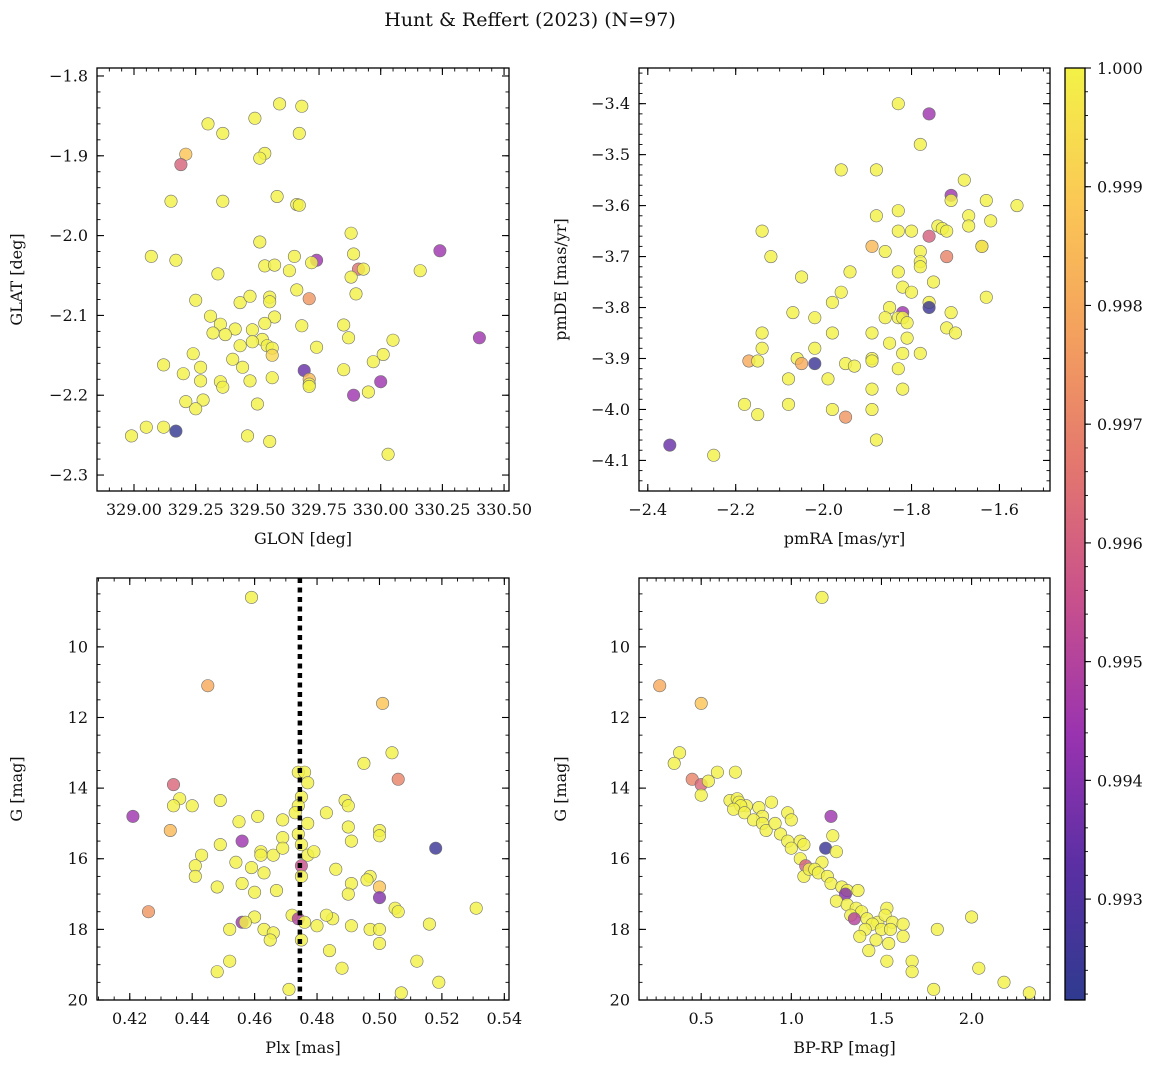  Describe the element at coordinates (381, 509) in the screenshot. I see `x-tick-label: 330.00` at that location.